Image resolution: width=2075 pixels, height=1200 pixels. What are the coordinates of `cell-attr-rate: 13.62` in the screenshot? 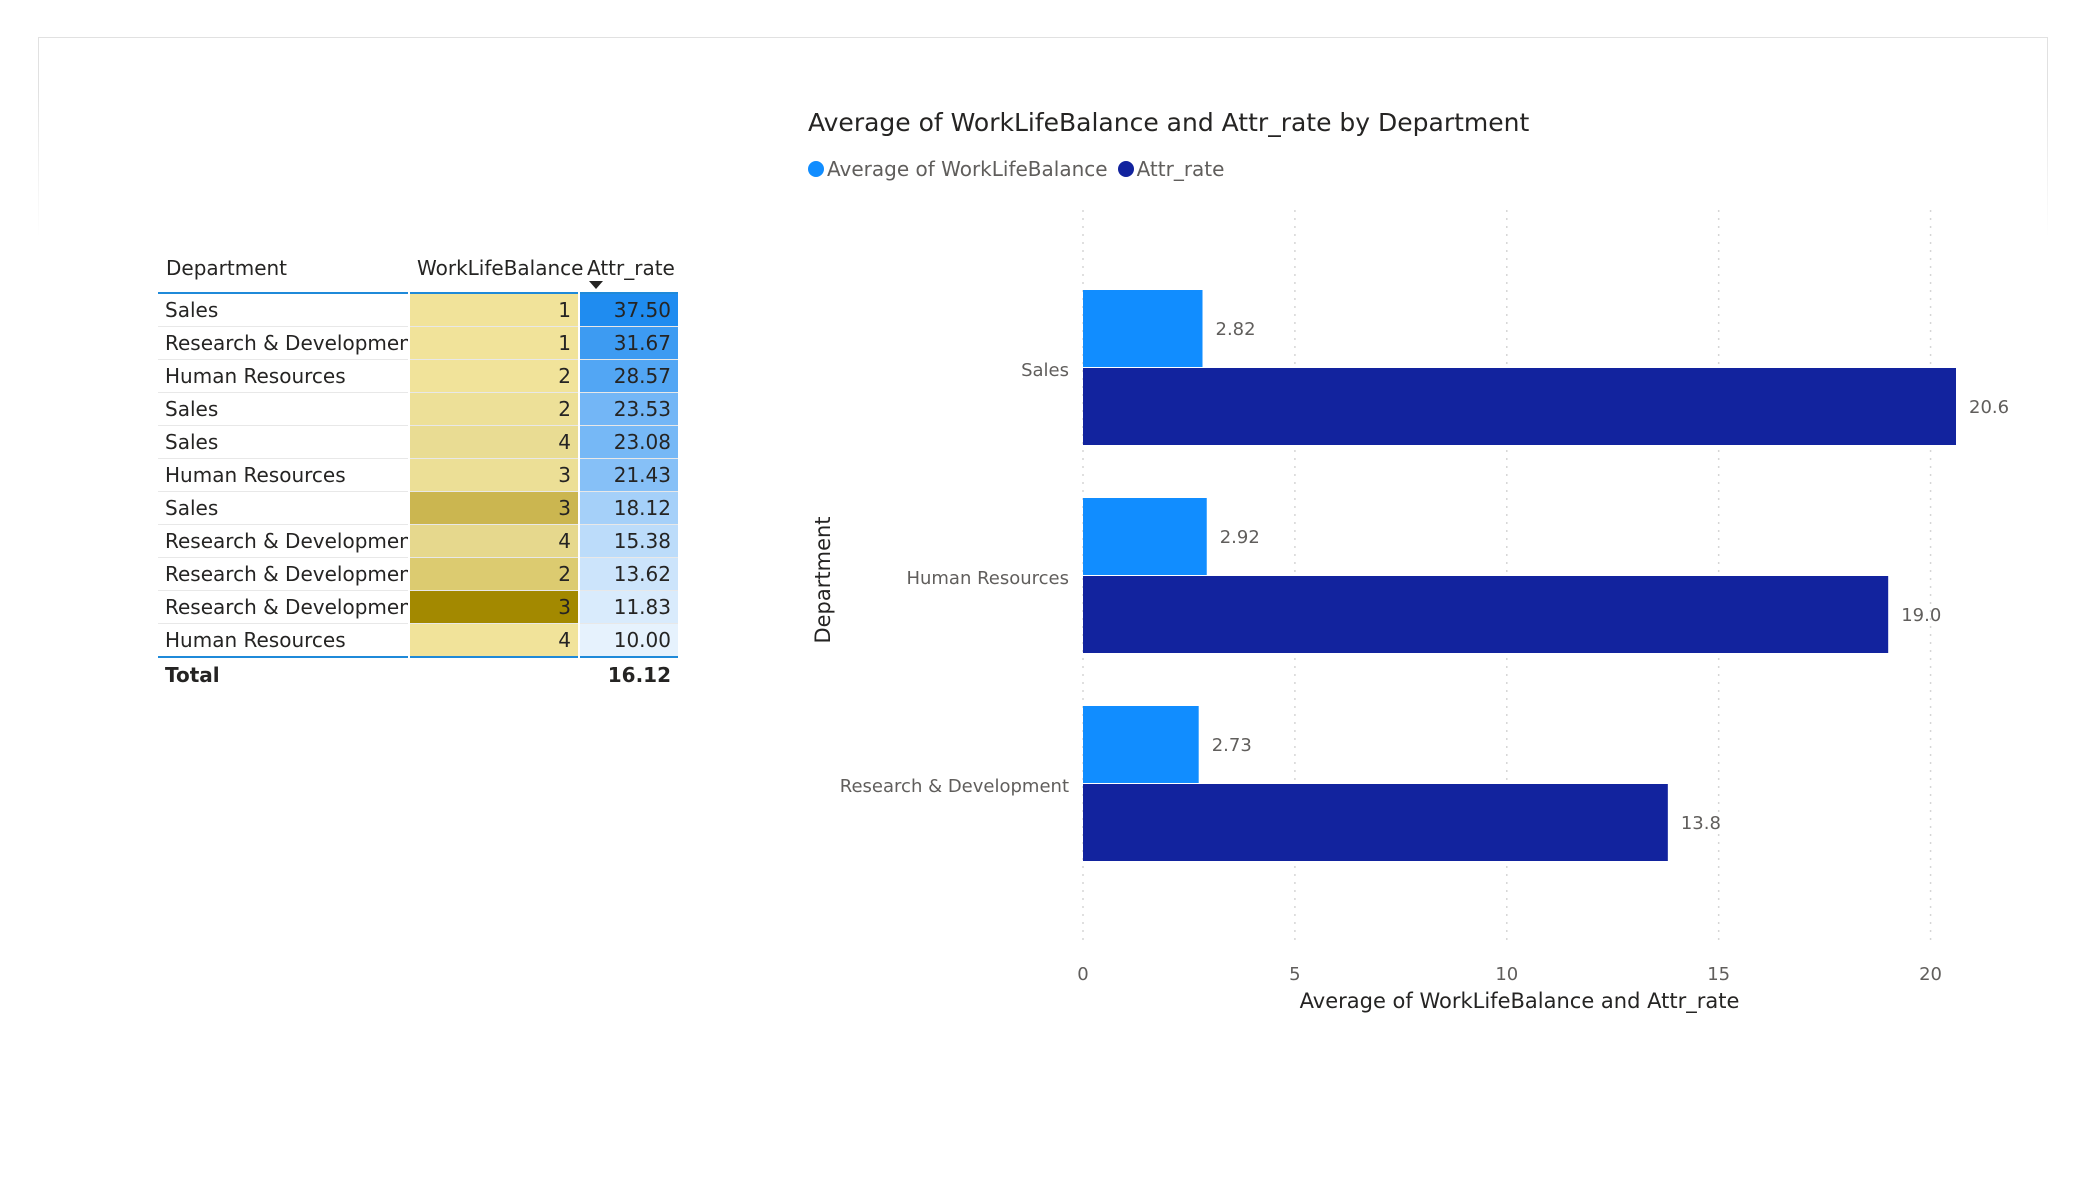 It's located at (628, 574).